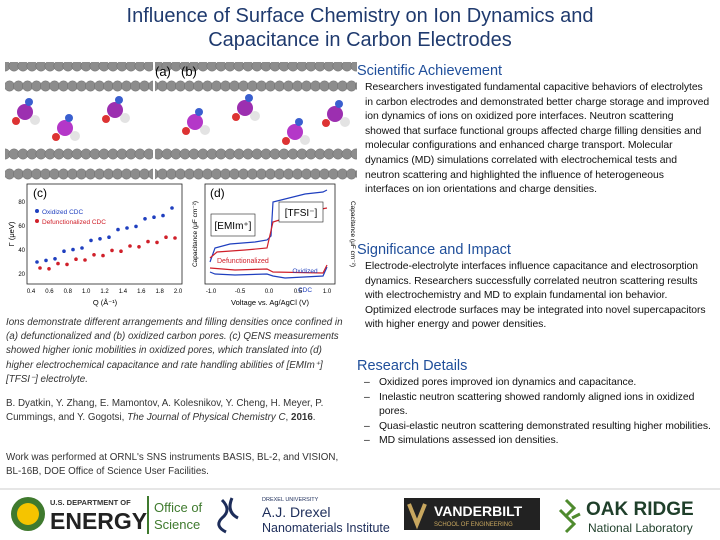  What do you see at coordinates (434, 250) in the screenshot?
I see `section-heading: Significance and Impact` at bounding box center [434, 250].